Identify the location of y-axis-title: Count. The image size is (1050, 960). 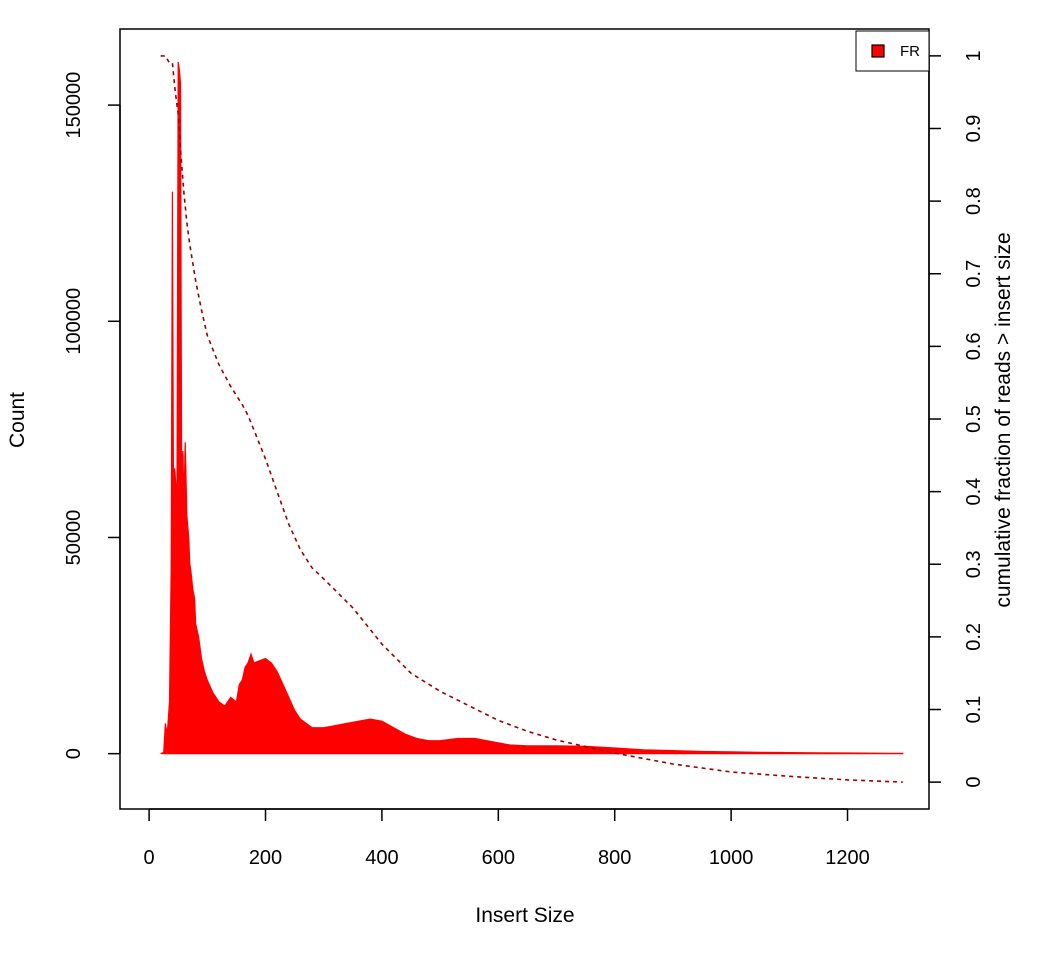
(17, 420).